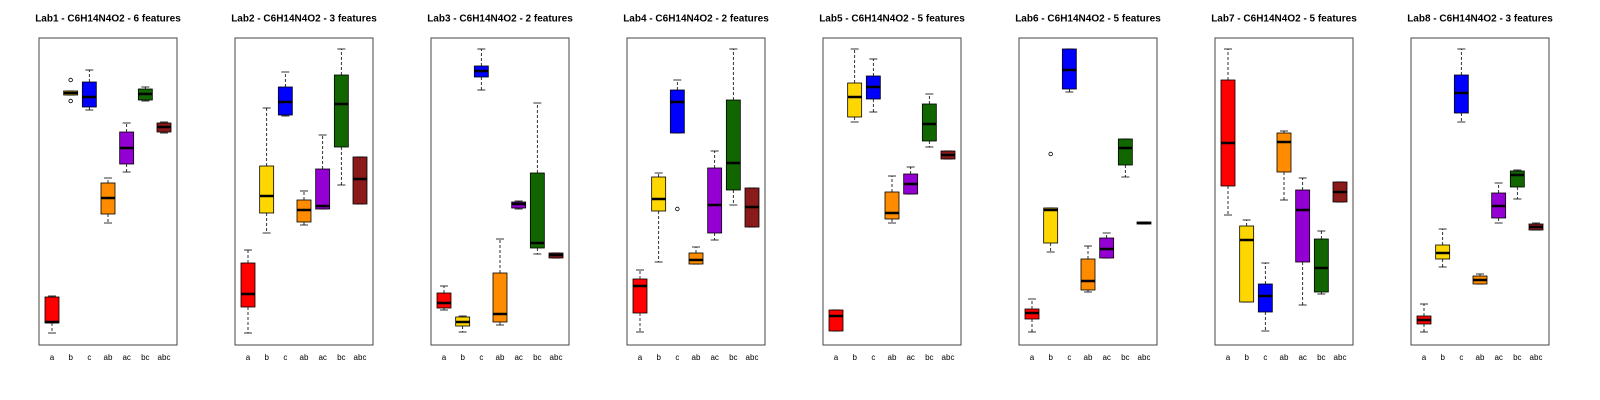  Describe the element at coordinates (304, 19) in the screenshot. I see `panel-title: Lab2 - C6H14N4O2 - 3 features` at that location.